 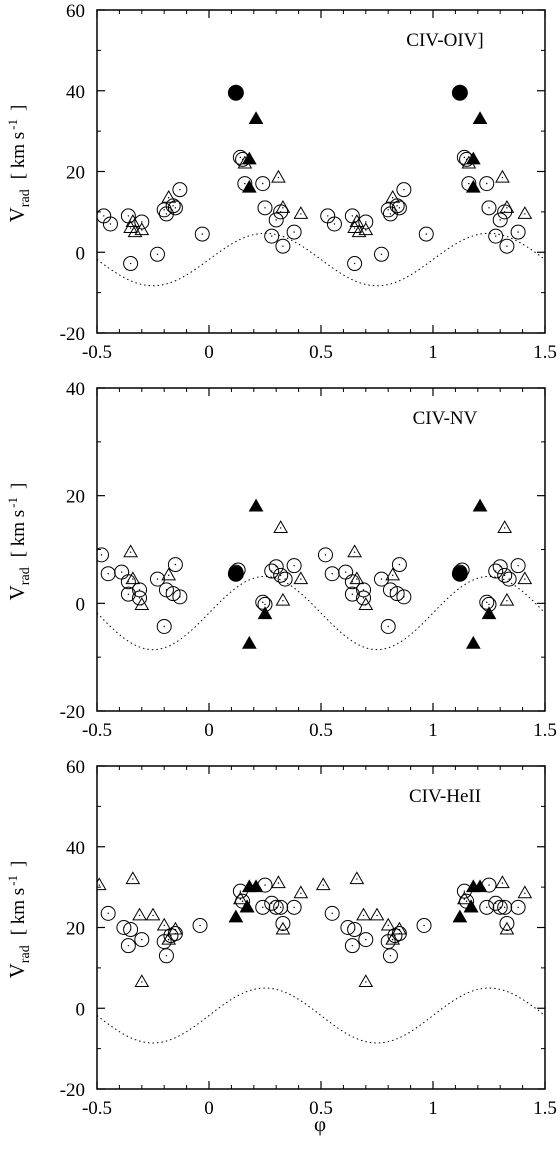 I want to click on x-tick-label: 0.5, so click(x=321, y=352).